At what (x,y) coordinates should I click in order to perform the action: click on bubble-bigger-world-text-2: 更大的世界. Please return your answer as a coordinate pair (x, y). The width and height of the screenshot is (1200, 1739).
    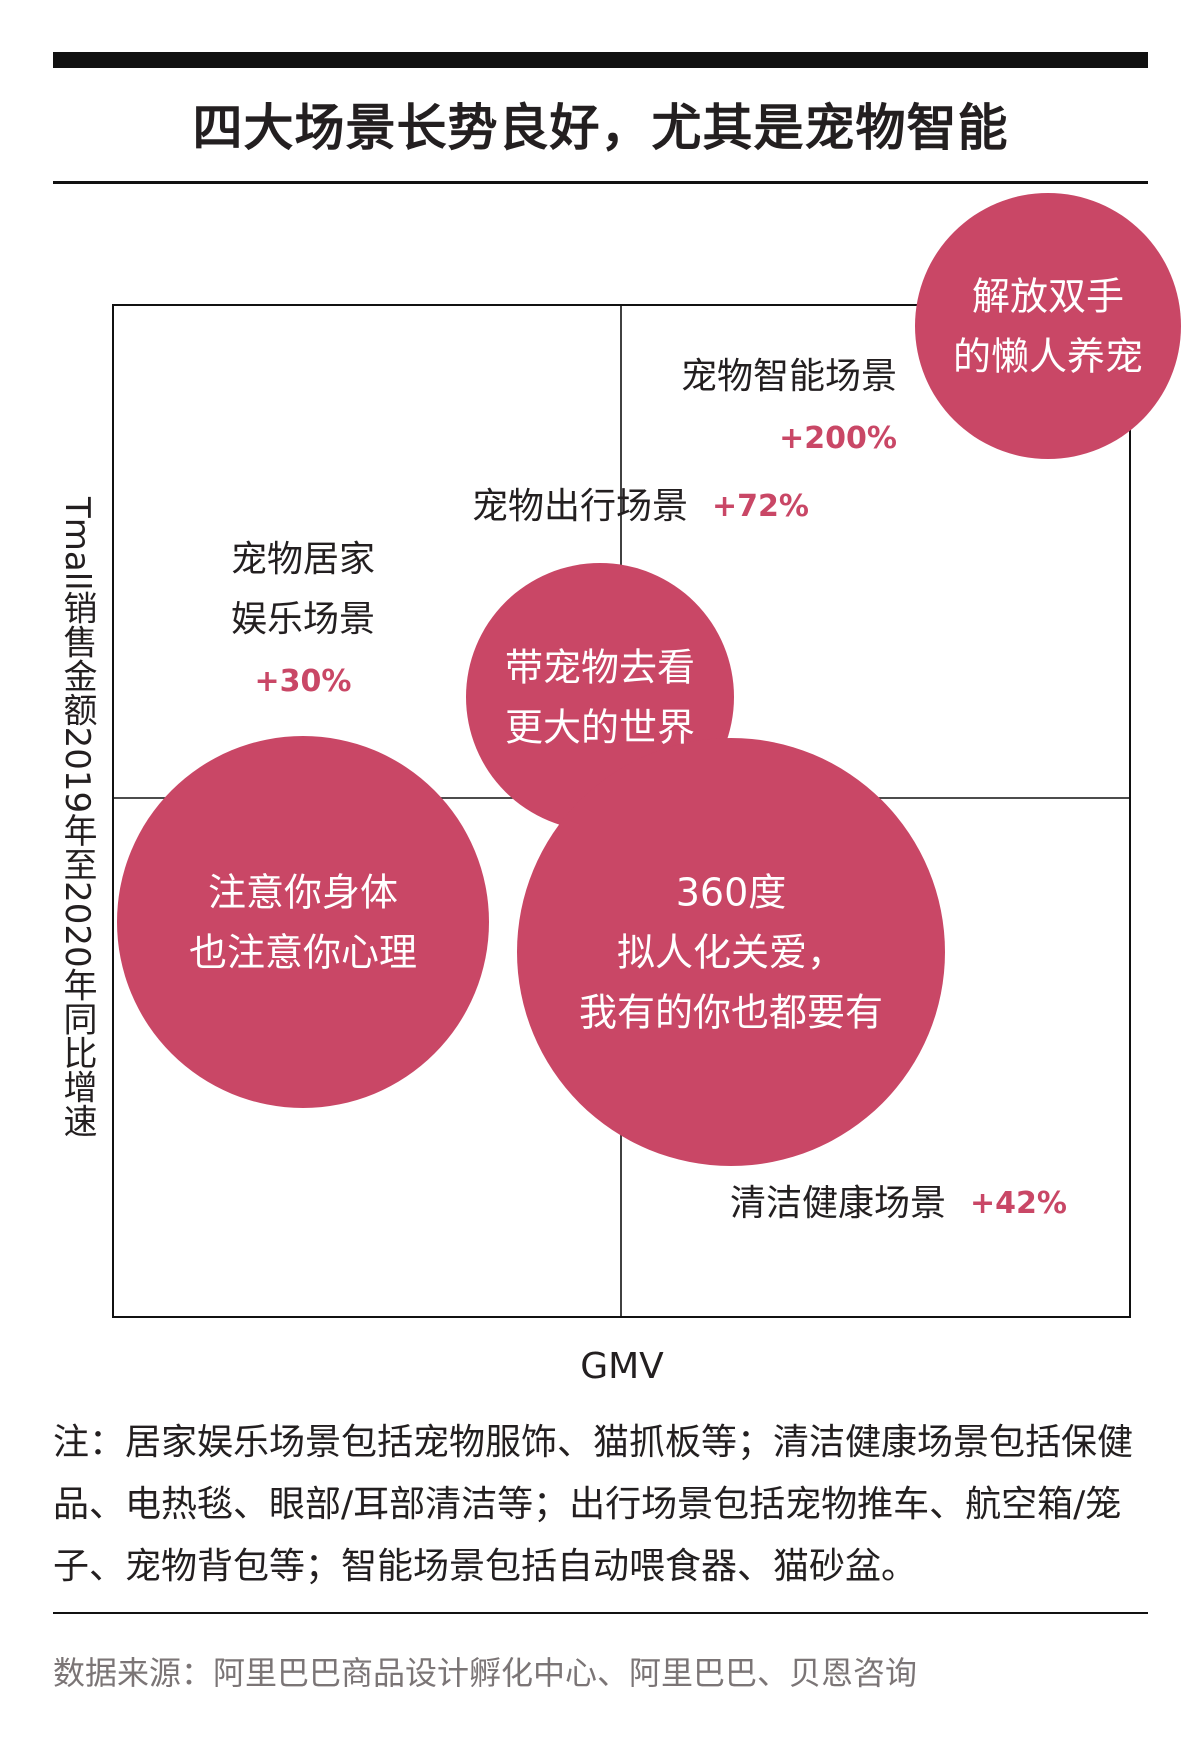
    Looking at the image, I should click on (600, 728).